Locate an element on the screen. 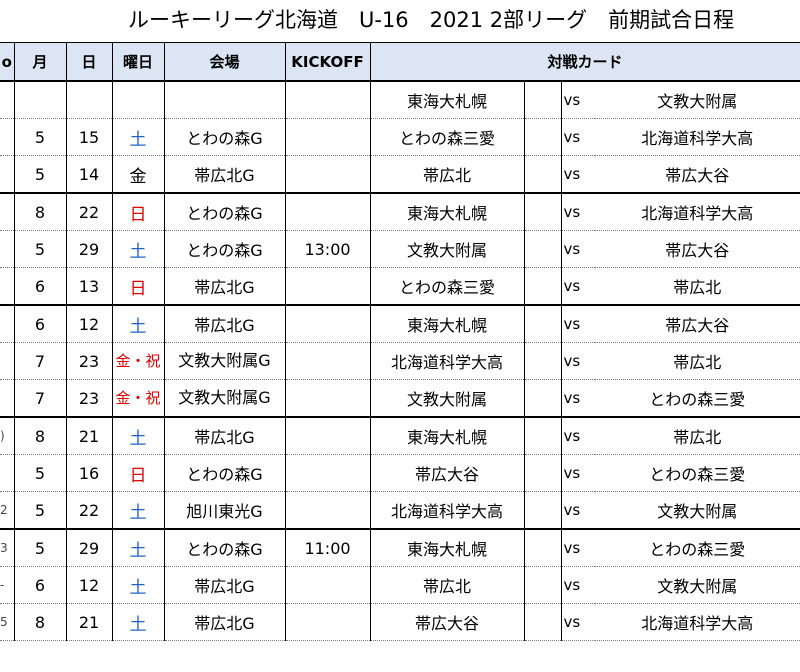  home-team-cell: 帯広大谷 is located at coordinates (447, 622).